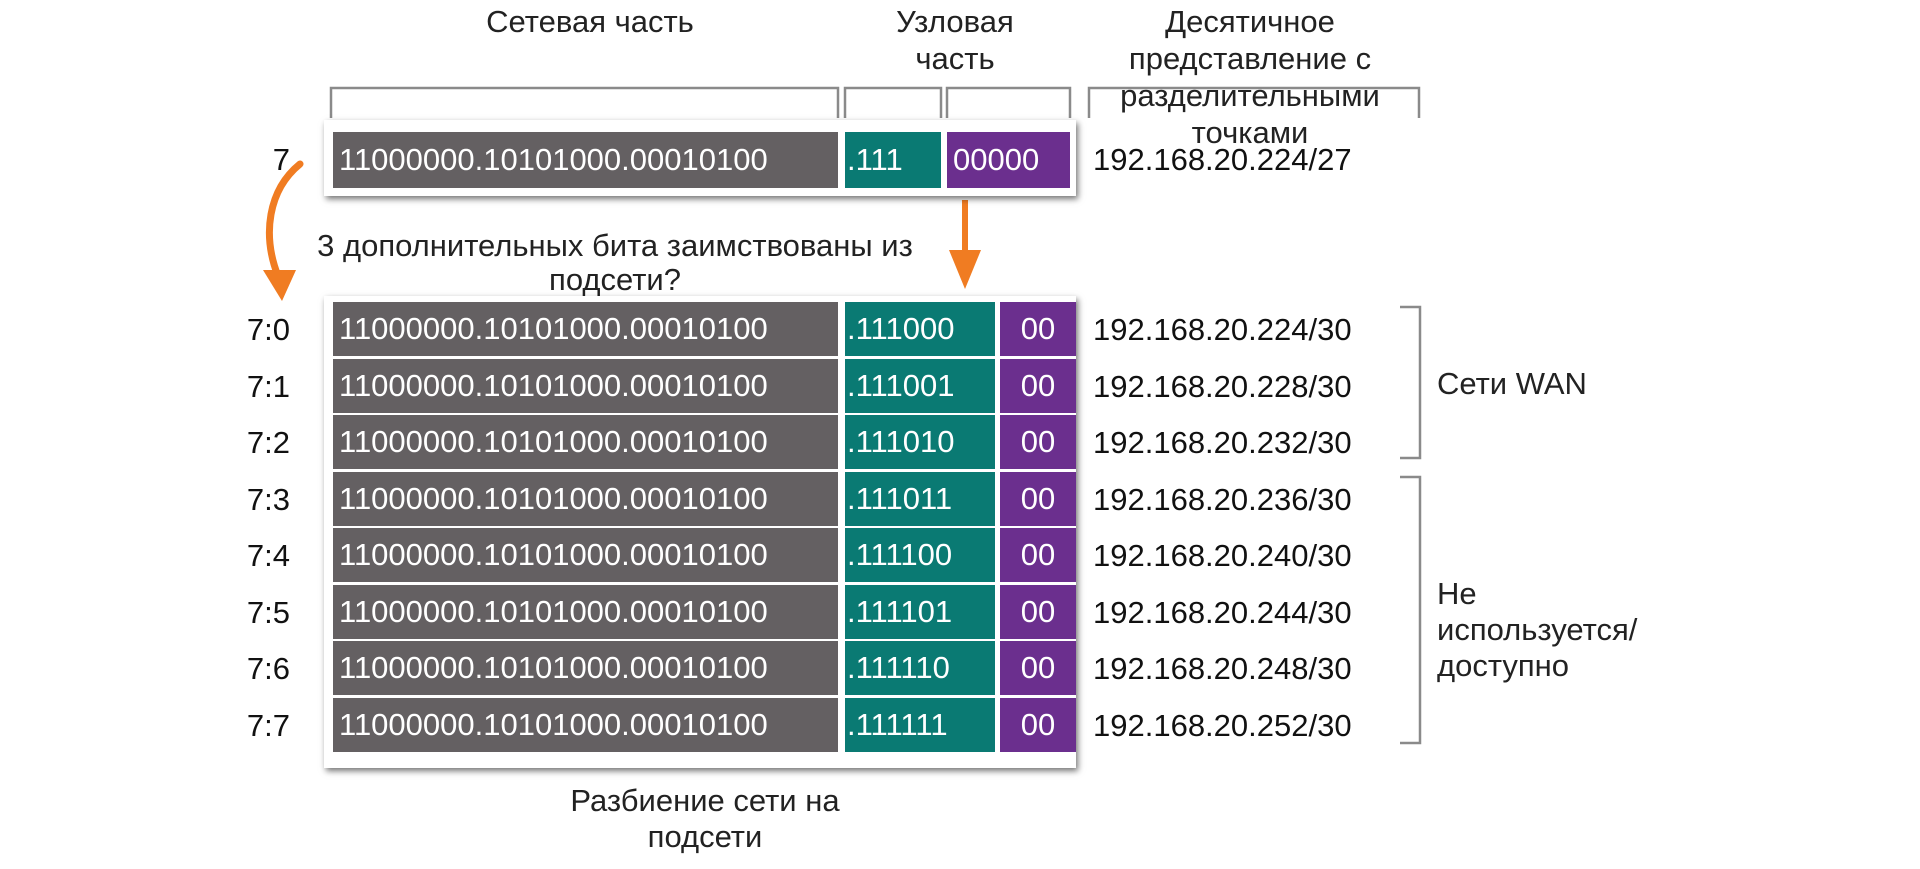 This screenshot has height=869, width=1920. Describe the element at coordinates (1411, 610) in the screenshot. I see `unused-group-bracket` at that location.